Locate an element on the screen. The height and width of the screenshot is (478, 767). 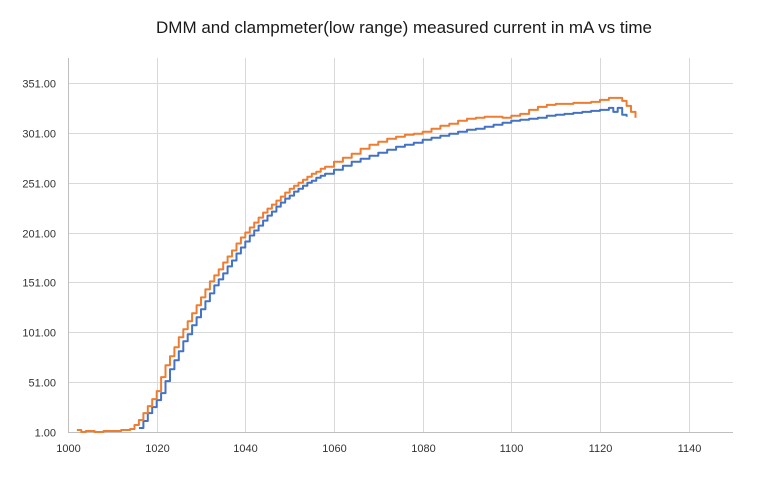
y-tick-label: 151.00 is located at coordinates (39, 284).